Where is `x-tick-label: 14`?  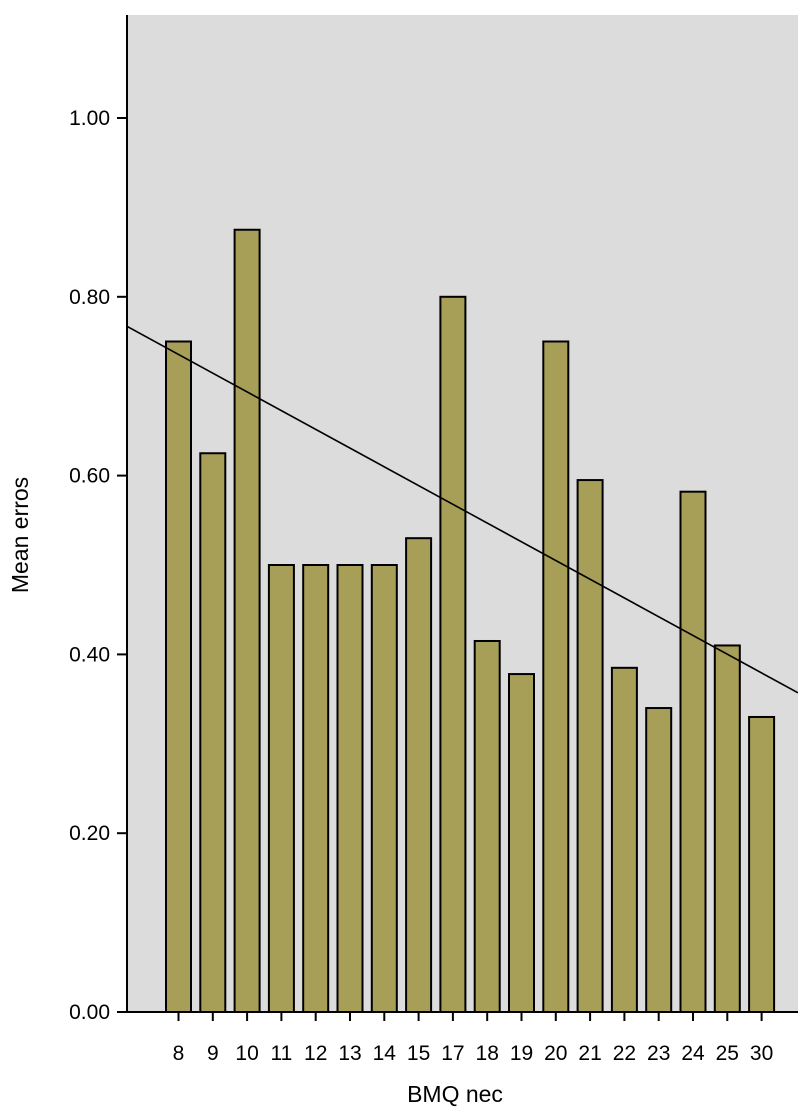 x-tick-label: 14 is located at coordinates (385, 1053).